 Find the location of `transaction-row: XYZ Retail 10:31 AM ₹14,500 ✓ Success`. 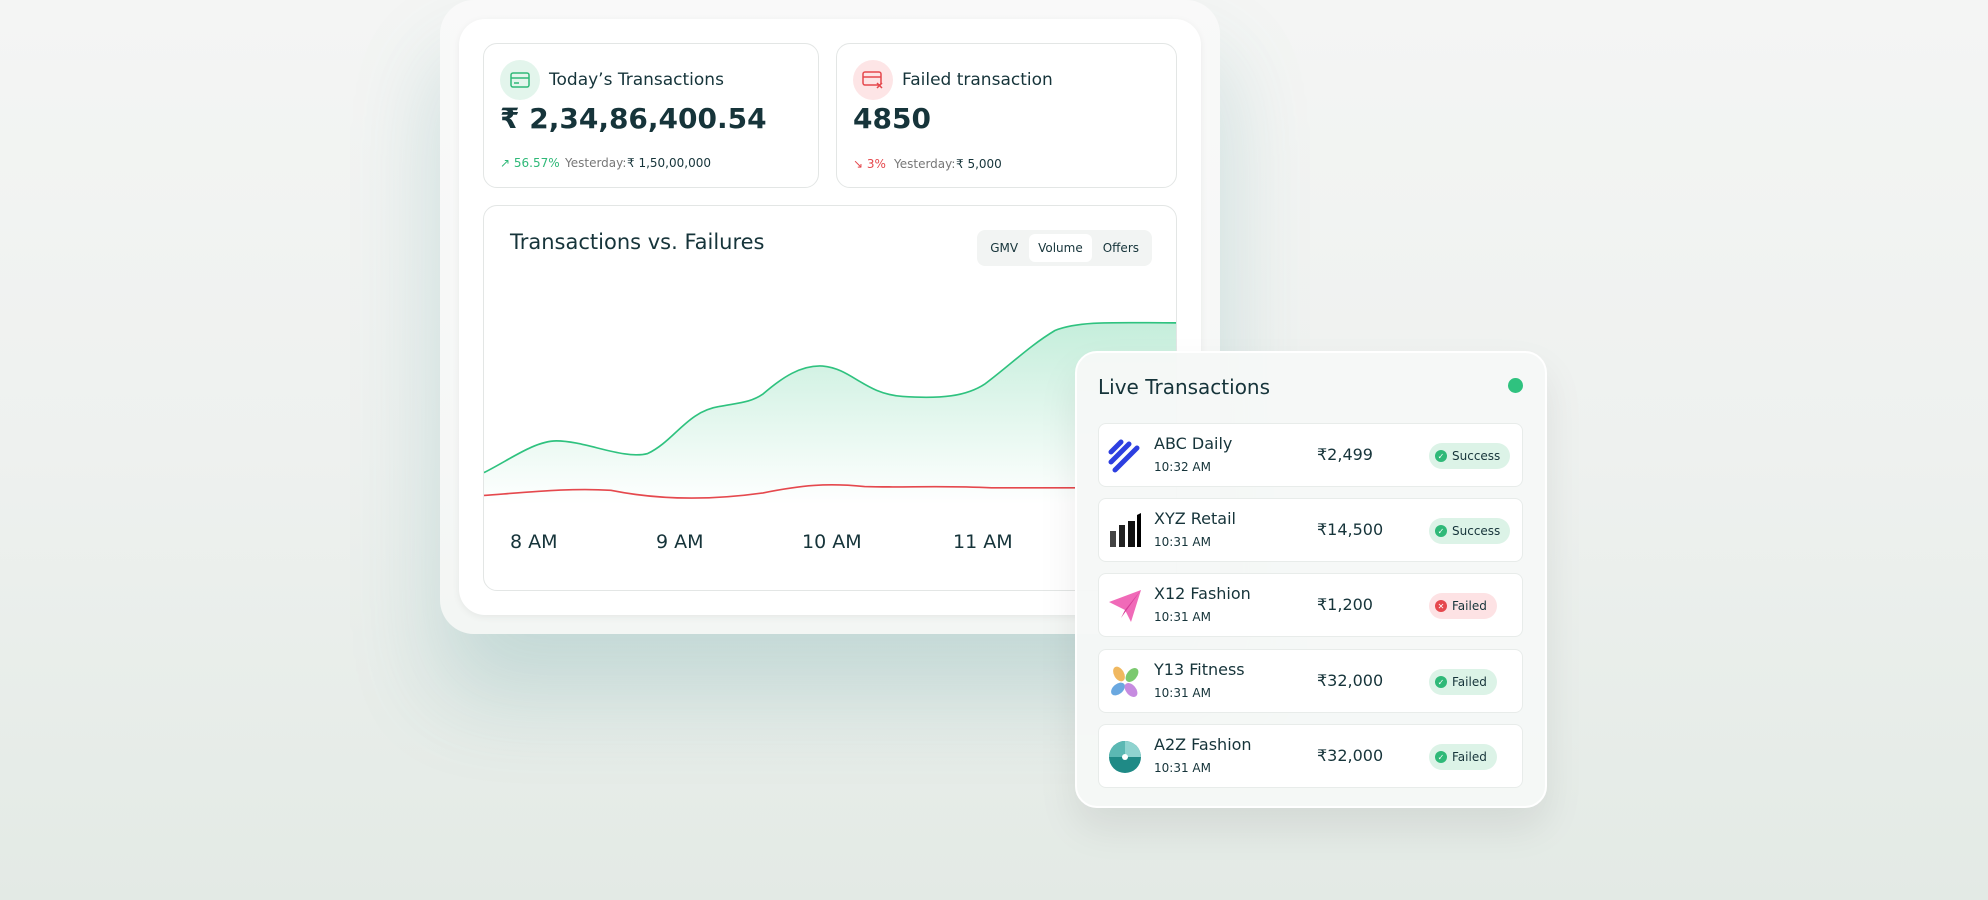

transaction-row: XYZ Retail 10:31 AM ₹14,500 ✓ Success is located at coordinates (1310, 530).